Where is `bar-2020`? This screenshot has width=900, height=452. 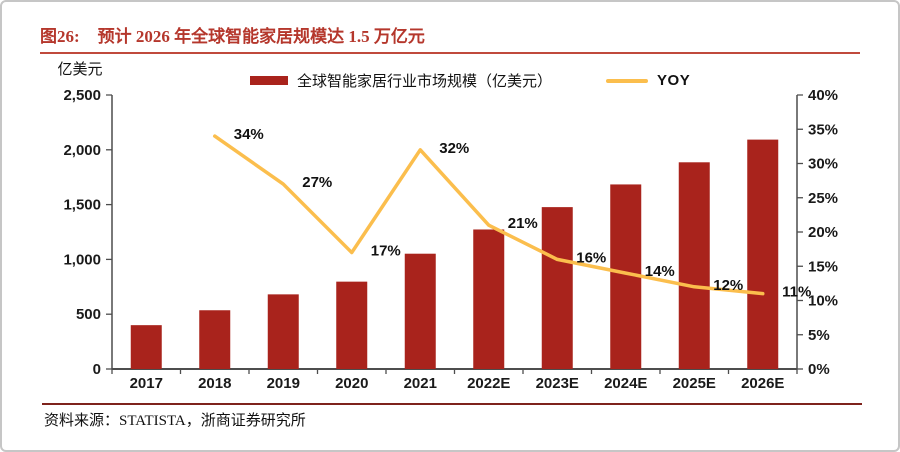
bar-2020 is located at coordinates (352, 325).